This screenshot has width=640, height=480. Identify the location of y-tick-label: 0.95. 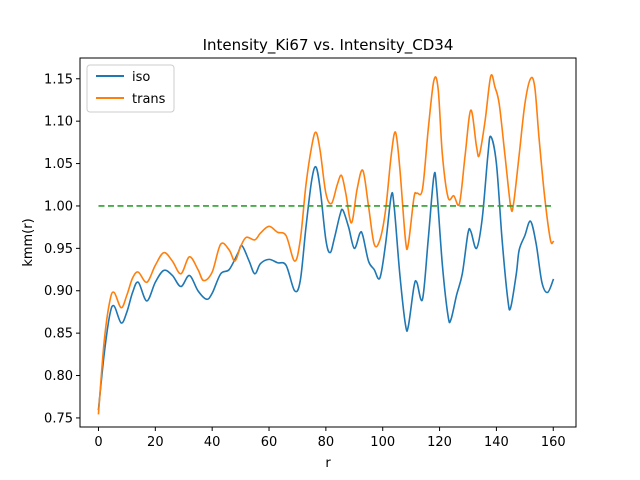
(58, 249).